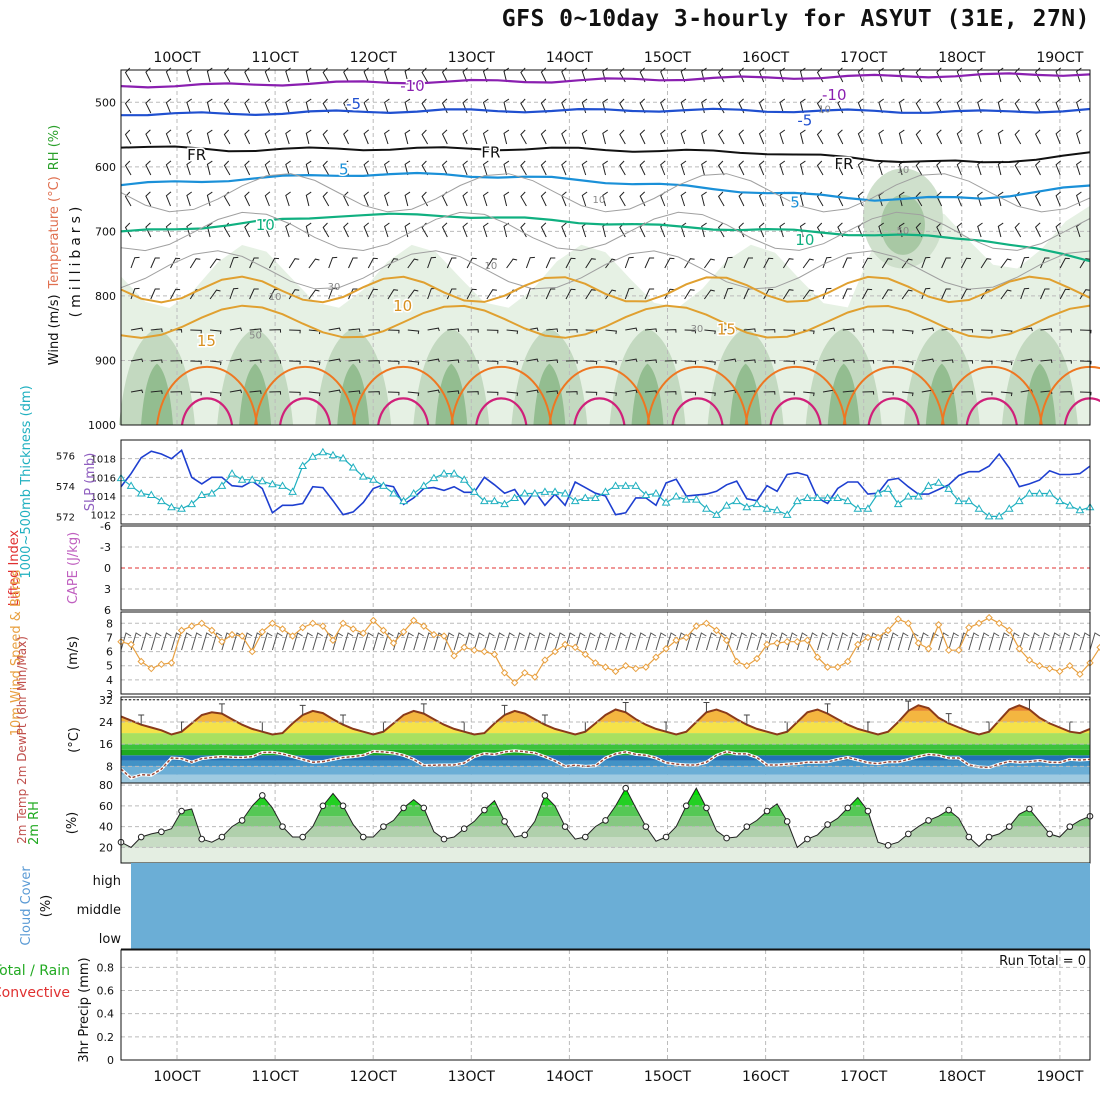 This screenshot has width=1100, height=1100. What do you see at coordinates (196, 155) in the screenshot?
I see `contour-label: FR` at bounding box center [196, 155].